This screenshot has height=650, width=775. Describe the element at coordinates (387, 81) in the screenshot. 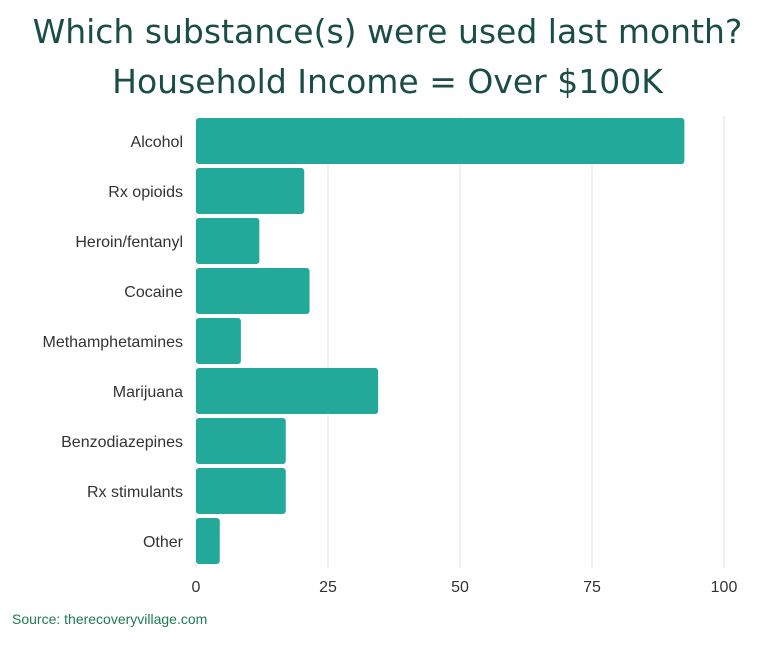

I see `chart-title-line-2: Household Income = Over $100K` at that location.